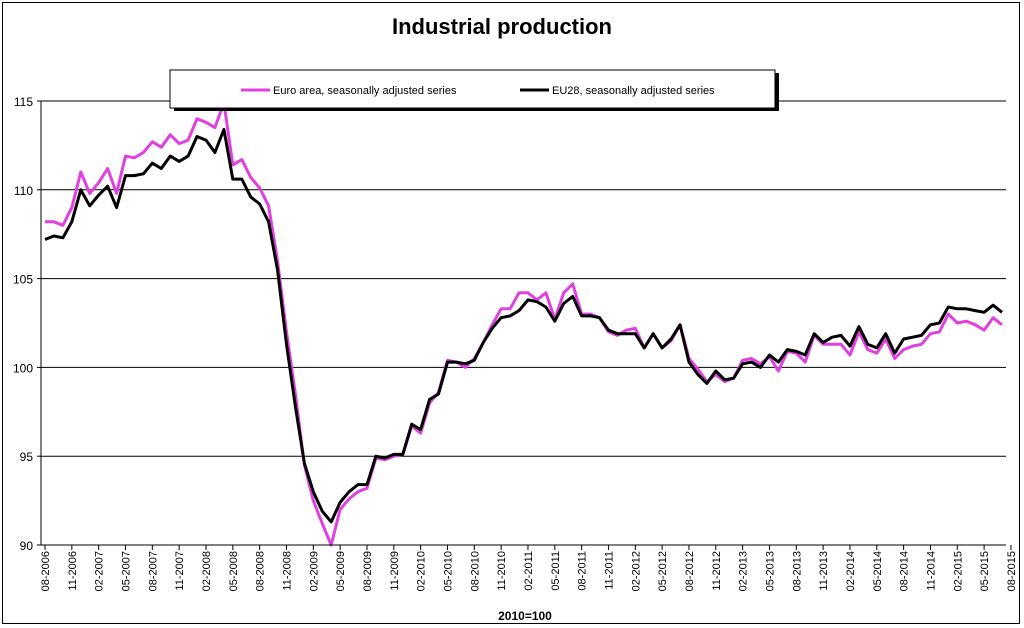 The width and height of the screenshot is (1024, 628). Describe the element at coordinates (341, 571) in the screenshot. I see `x-tick-label: 05-2009` at that location.